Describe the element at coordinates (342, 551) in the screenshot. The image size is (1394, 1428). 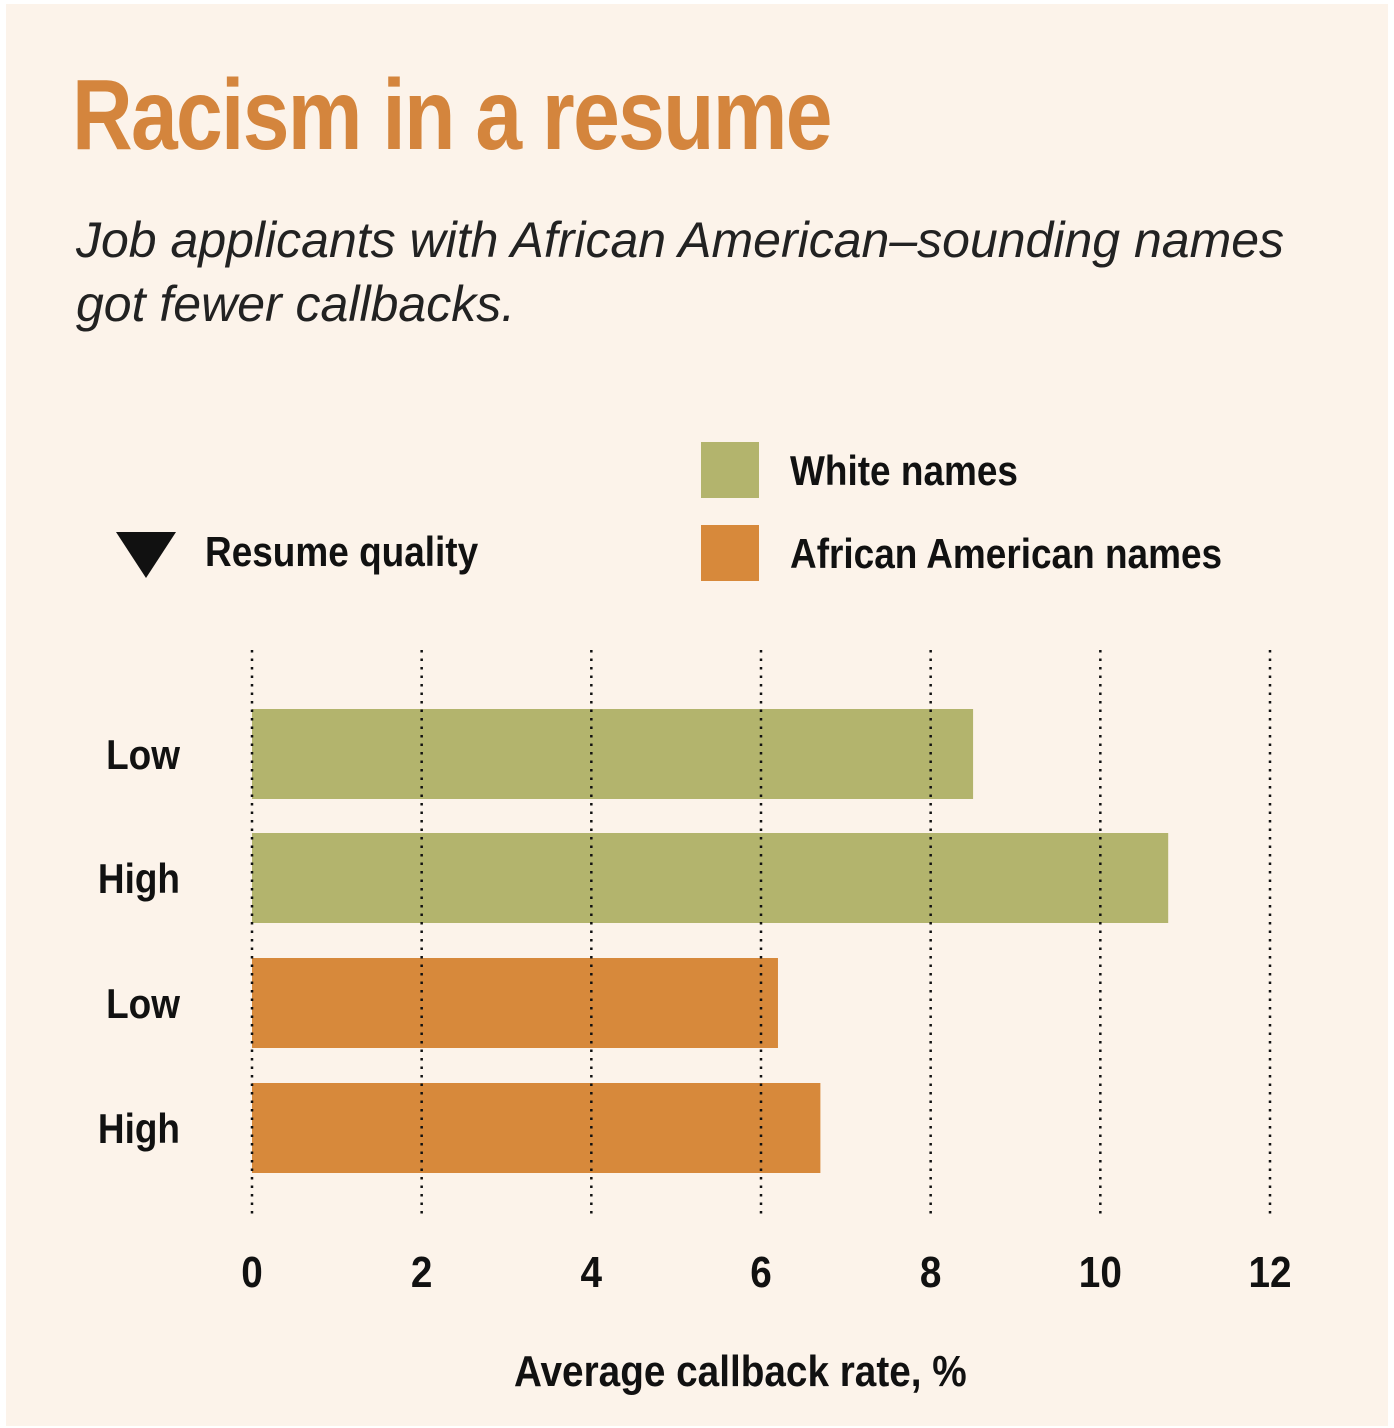
I see `sort-indicator-label: Resume quality` at that location.